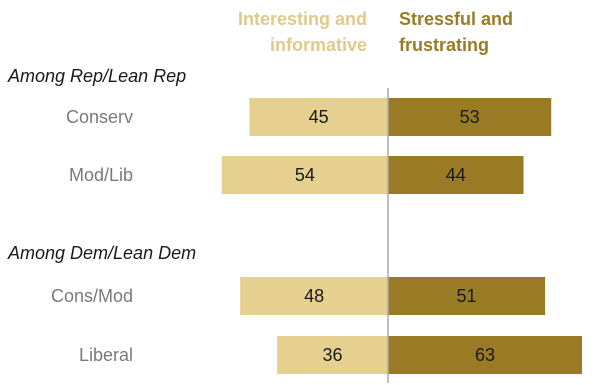 Image resolution: width=616 pixels, height=385 pixels. What do you see at coordinates (106, 355) in the screenshot?
I see `category-label-liberal: Liberal` at bounding box center [106, 355].